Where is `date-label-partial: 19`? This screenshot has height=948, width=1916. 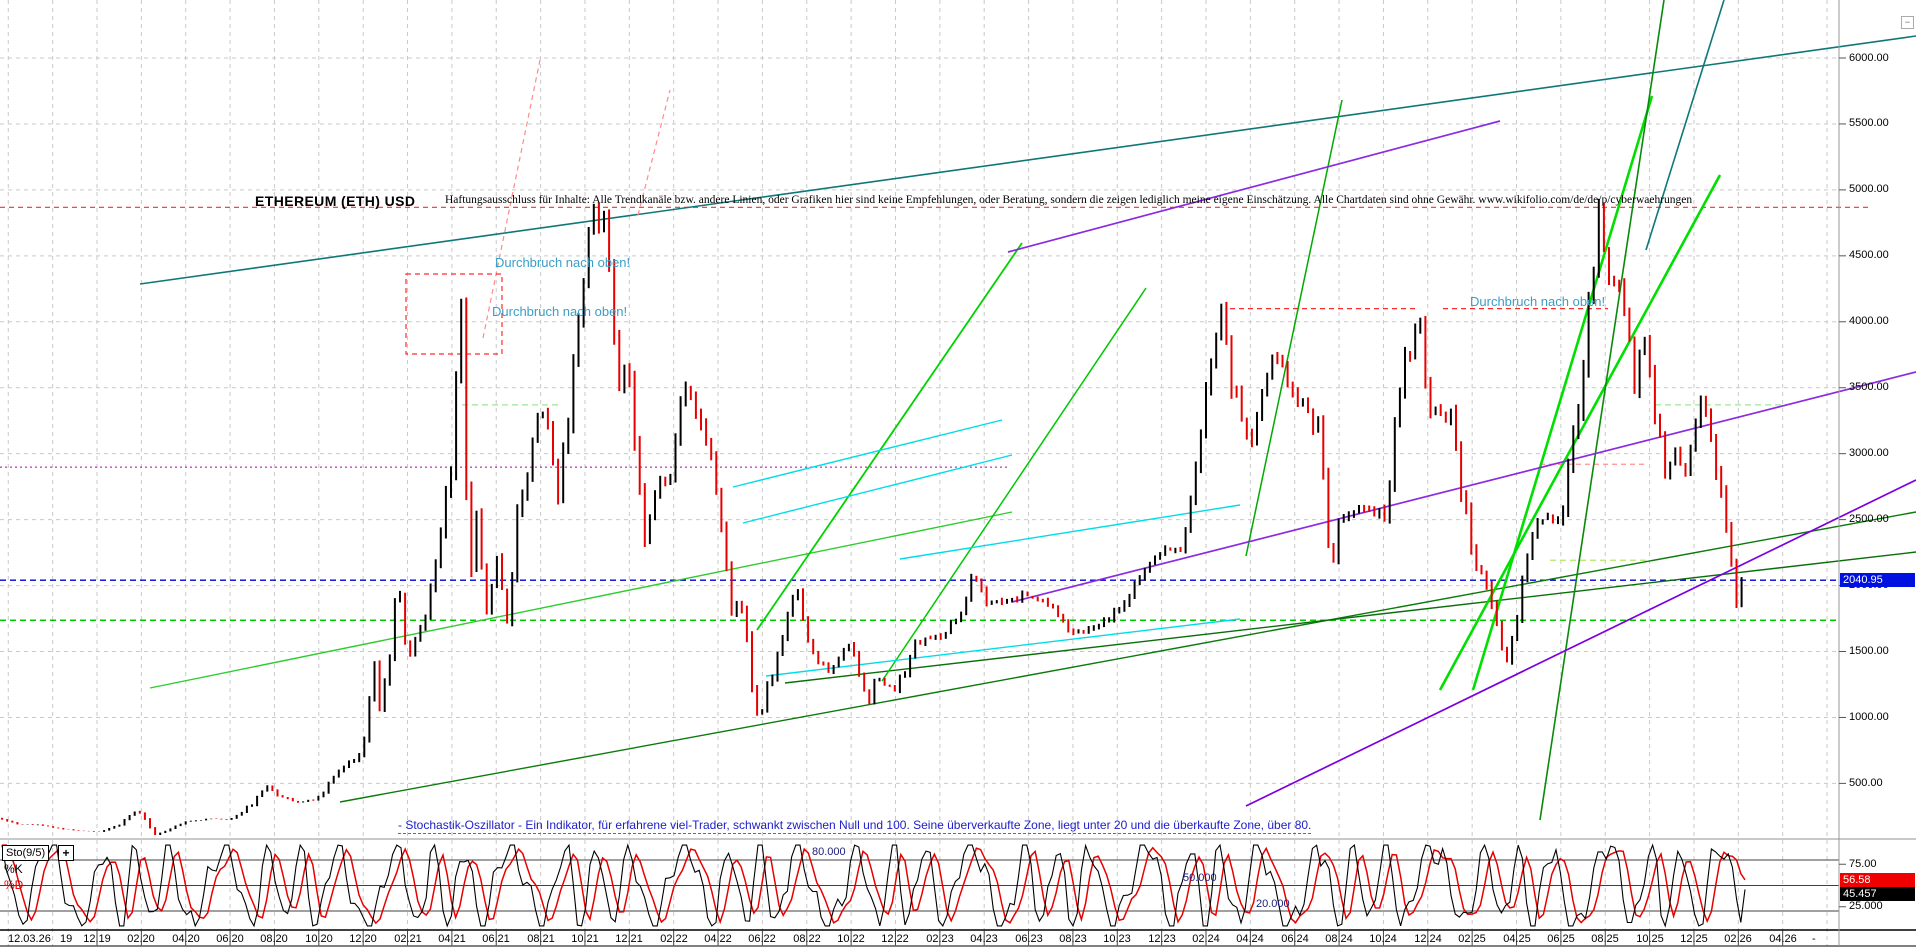 date-label-partial: 19 is located at coordinates (66, 939).